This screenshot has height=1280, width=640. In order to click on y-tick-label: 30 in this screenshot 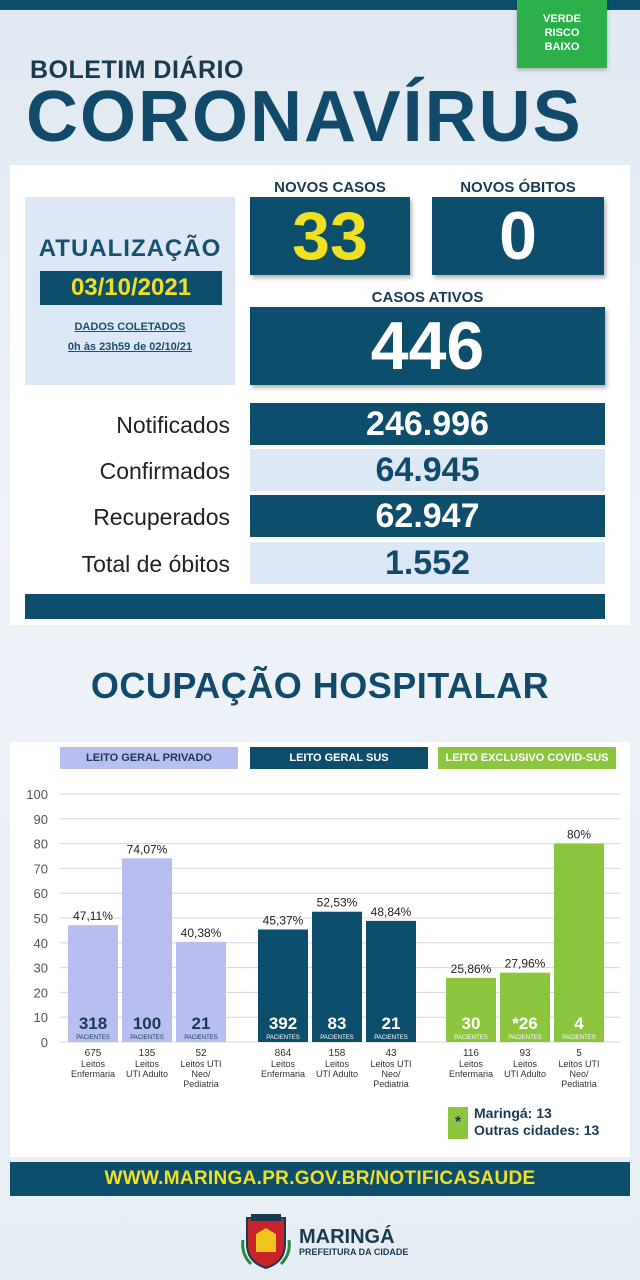, I will do `click(41, 968)`.